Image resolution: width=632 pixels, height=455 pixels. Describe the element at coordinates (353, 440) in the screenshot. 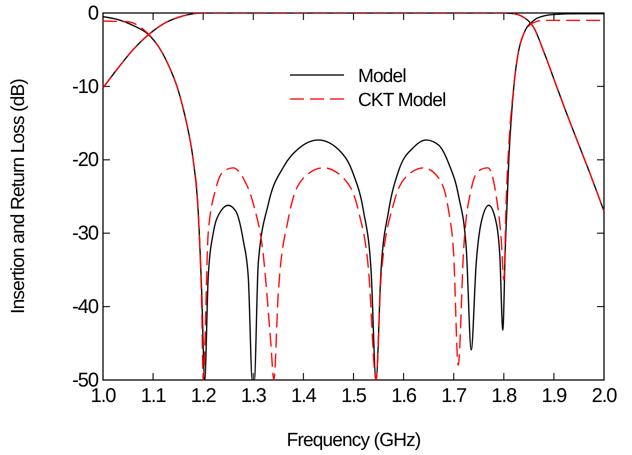

I see `x-axis-title: Frequency (GHz)` at that location.